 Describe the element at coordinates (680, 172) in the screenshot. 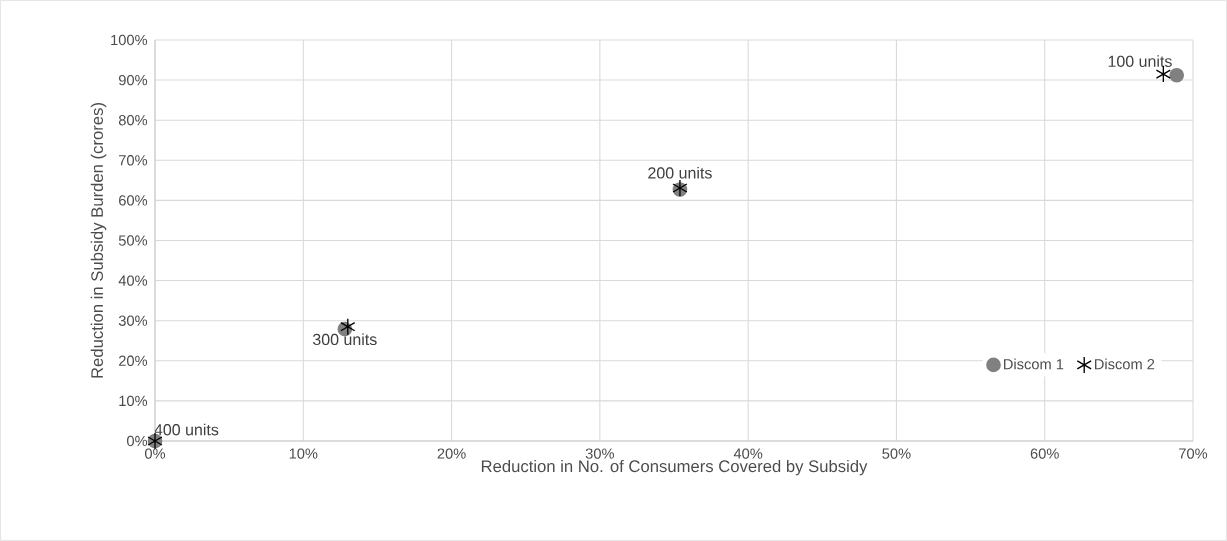

I see `annotation: 200 units` at that location.